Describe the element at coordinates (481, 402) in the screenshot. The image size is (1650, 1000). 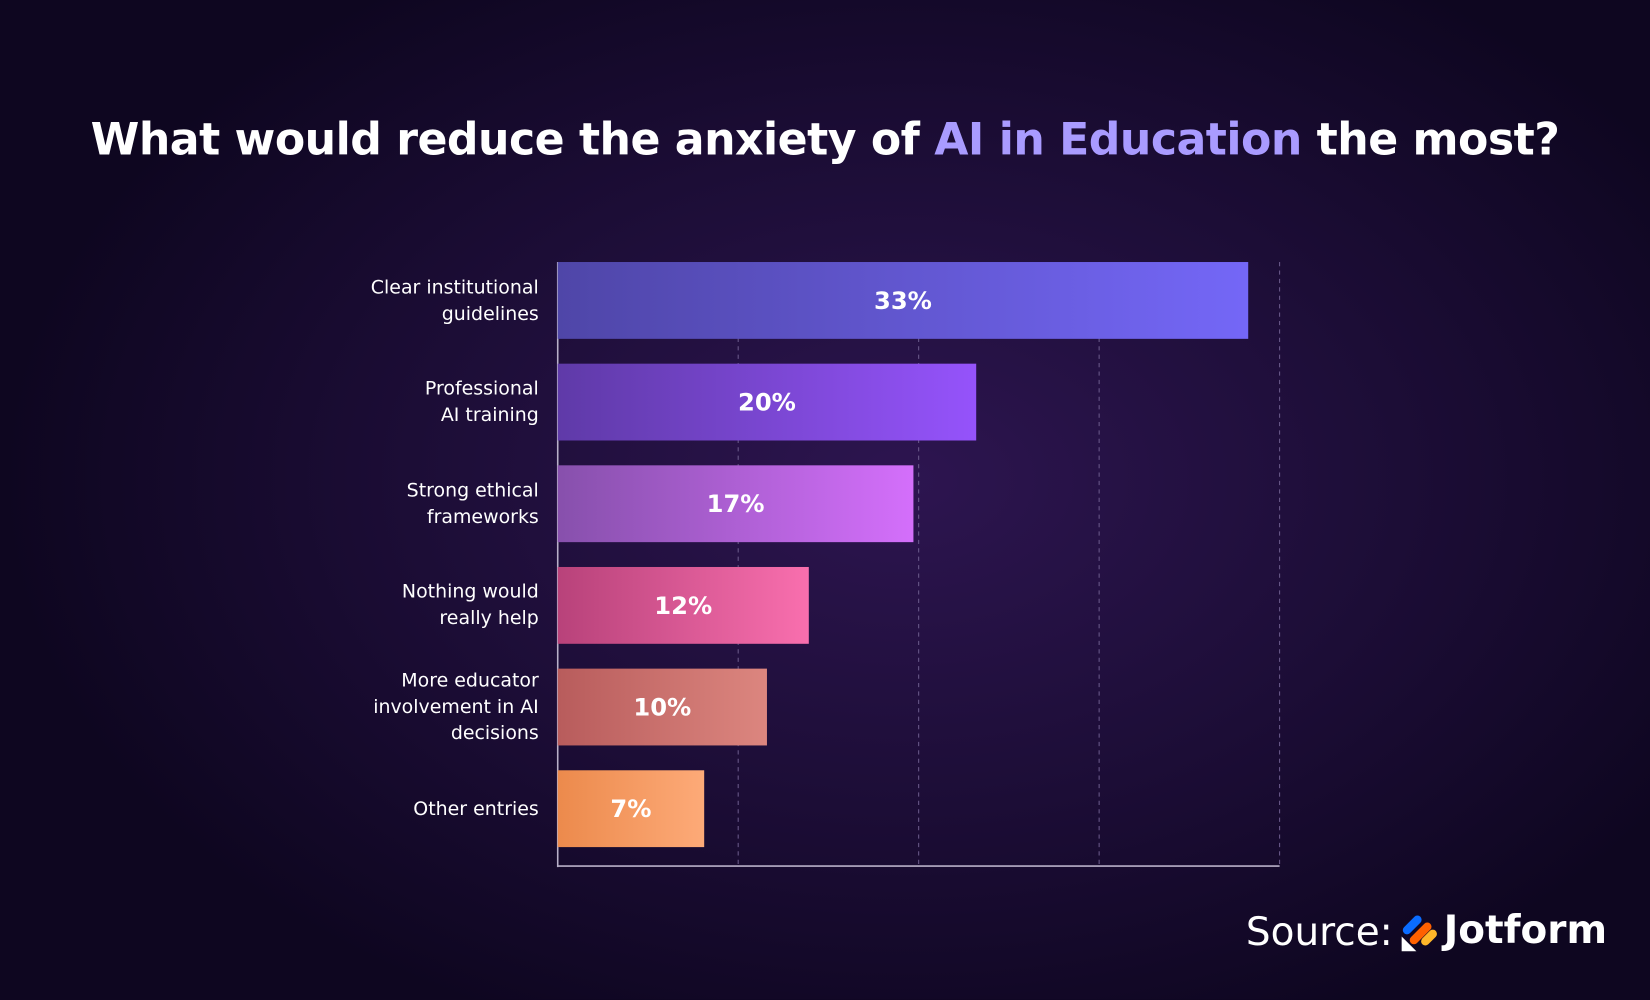
I see `category-label: Professional AI training` at that location.